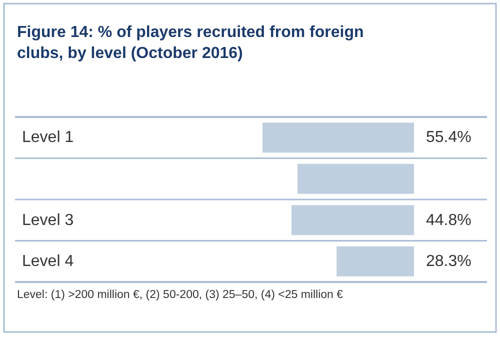 This screenshot has height=362, width=500. Describe the element at coordinates (48, 261) in the screenshot. I see `y-tick-label: Level 4` at that location.